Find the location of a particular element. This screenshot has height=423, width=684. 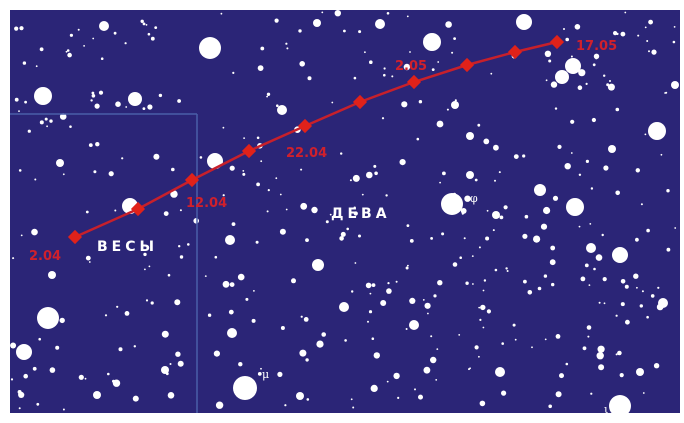

constellation-label-libra: ВЕСЫ is located at coordinates (127, 247).